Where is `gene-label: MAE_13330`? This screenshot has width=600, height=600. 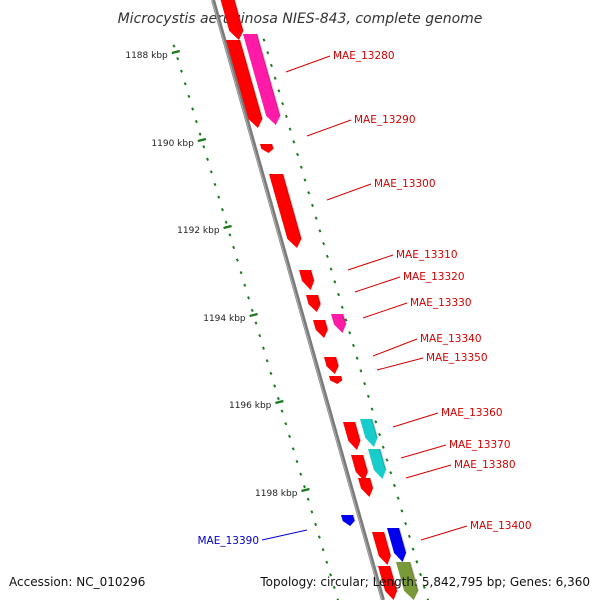
gene-label: MAE_13330 is located at coordinates (441, 303).